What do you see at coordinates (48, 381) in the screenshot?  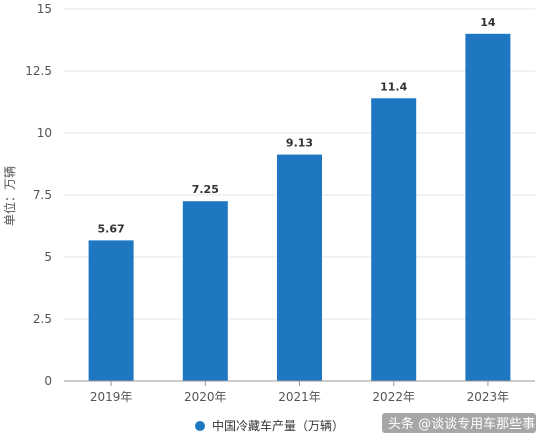 I see `y-tick-label: 0` at bounding box center [48, 381].